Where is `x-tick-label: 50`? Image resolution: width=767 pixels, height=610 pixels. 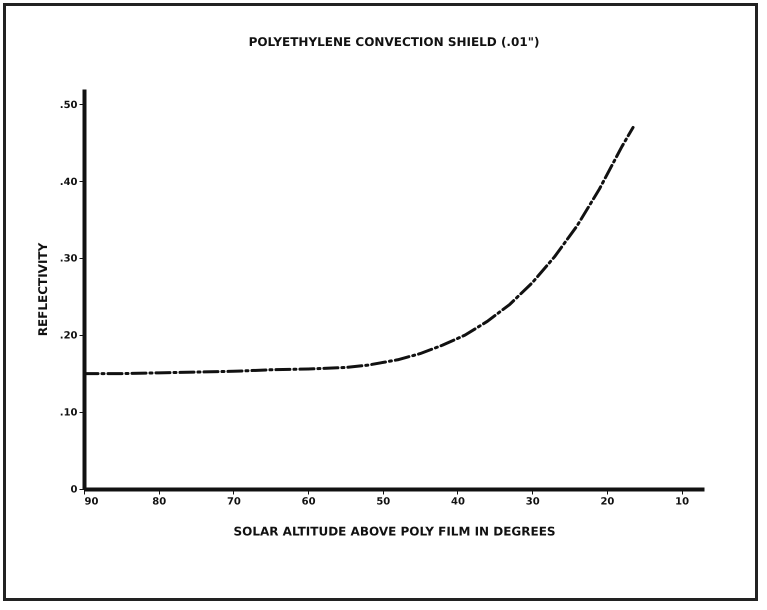 x-tick-label: 50 is located at coordinates (383, 502).